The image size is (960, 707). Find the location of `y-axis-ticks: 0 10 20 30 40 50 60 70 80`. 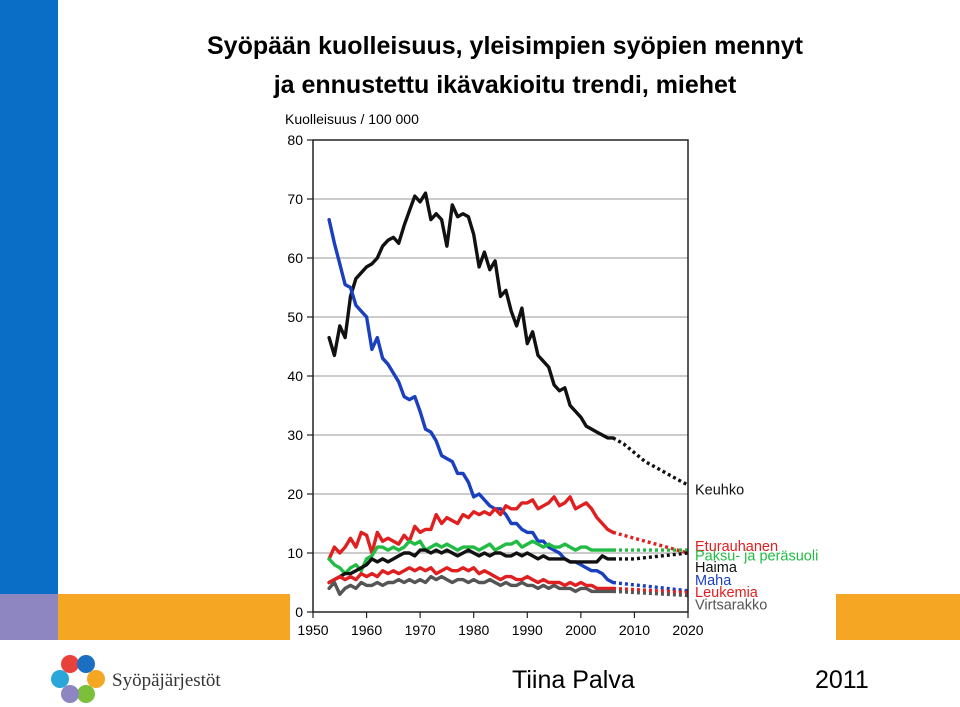

y-axis-ticks: 0 10 20 30 40 50 60 70 80 is located at coordinates (300, 376).